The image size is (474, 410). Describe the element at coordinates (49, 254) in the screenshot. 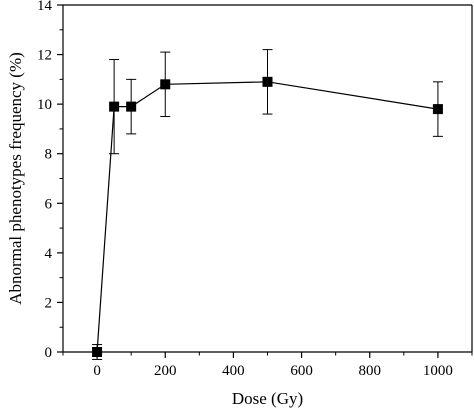

I see `y-tick-label: 4` at that location.